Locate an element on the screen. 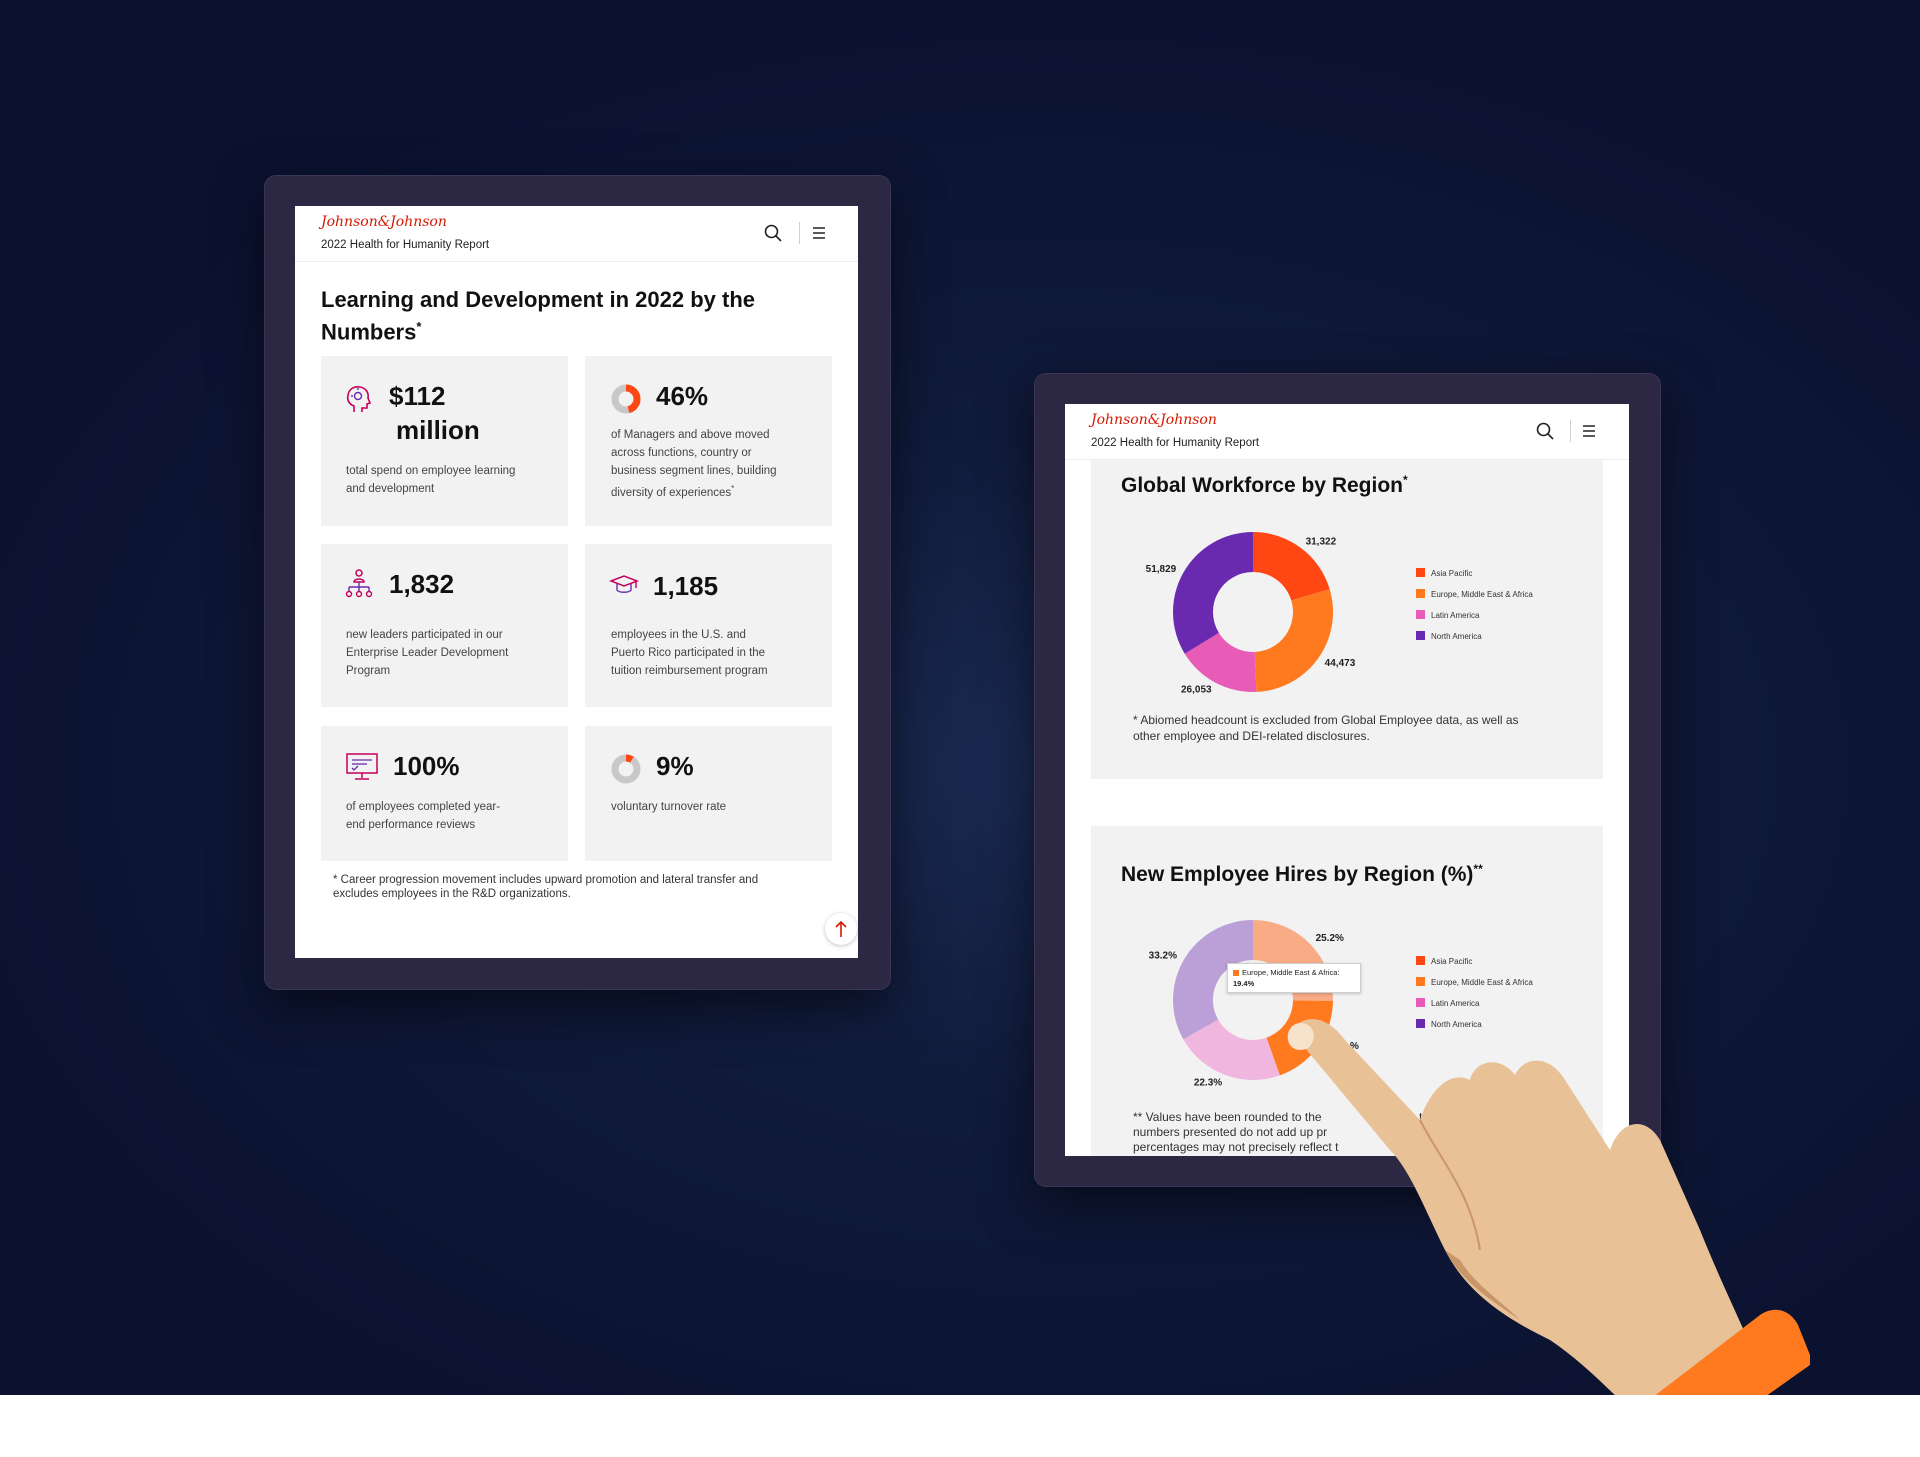 This screenshot has width=1920, height=1457. donut-data-label: 44,473 is located at coordinates (1340, 663).